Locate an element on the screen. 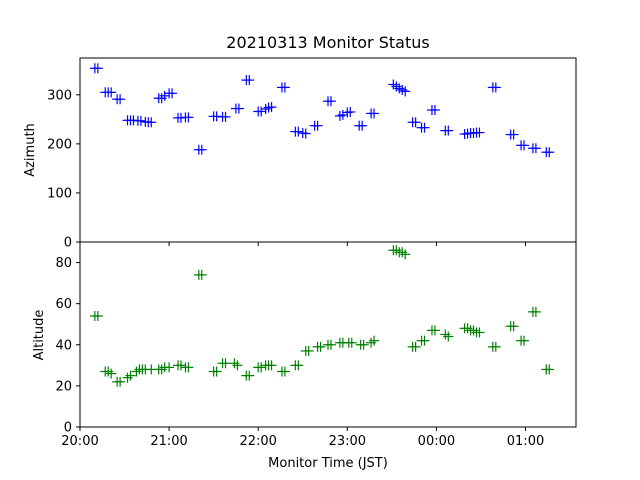  altitude-y-axis-label: Altitude is located at coordinates (39, 335).